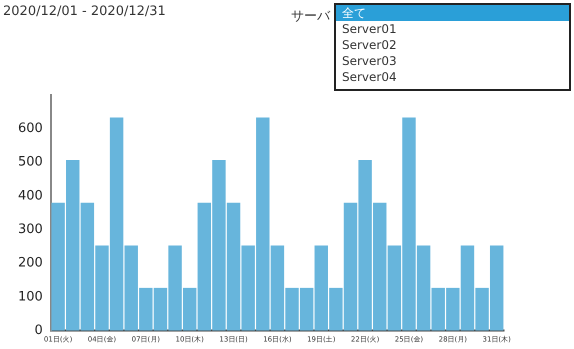 The image size is (574, 349). What do you see at coordinates (369, 61) in the screenshot?
I see `text: Server03` at bounding box center [369, 61].